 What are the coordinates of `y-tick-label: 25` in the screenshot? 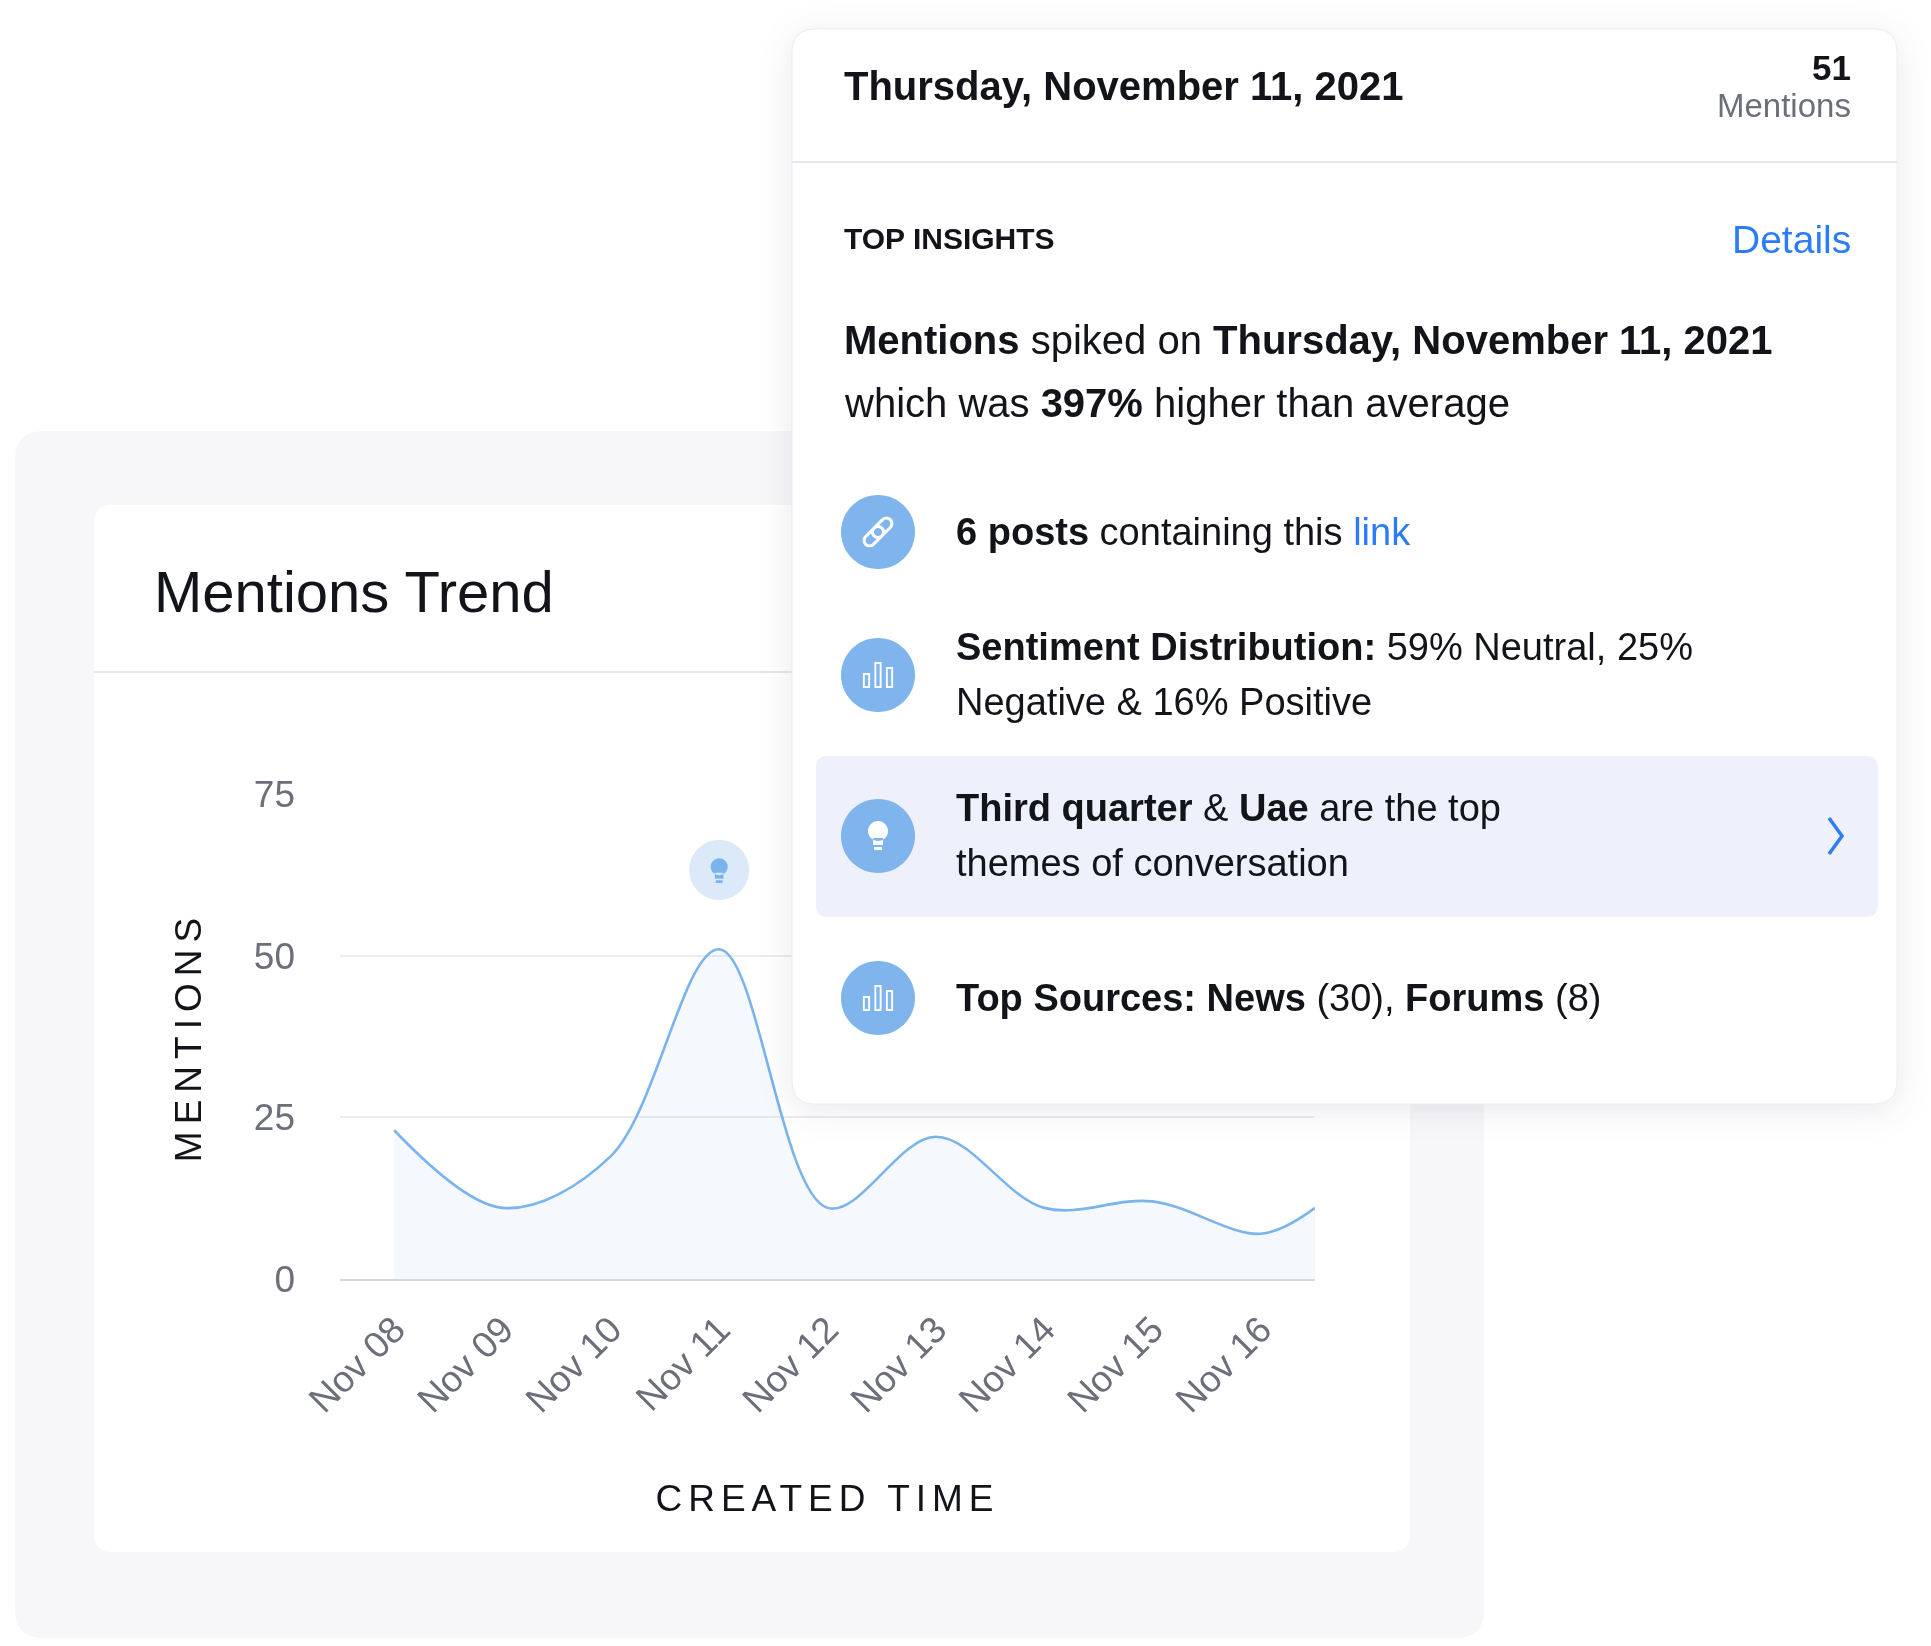 It's located at (274, 1118).